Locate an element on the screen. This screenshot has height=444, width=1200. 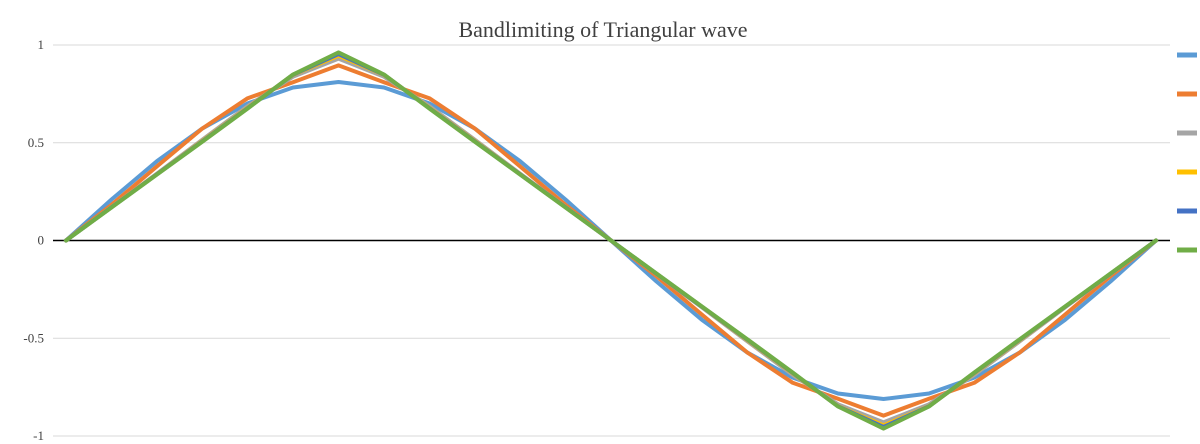
y-tick-label: 0 is located at coordinates (41, 240).